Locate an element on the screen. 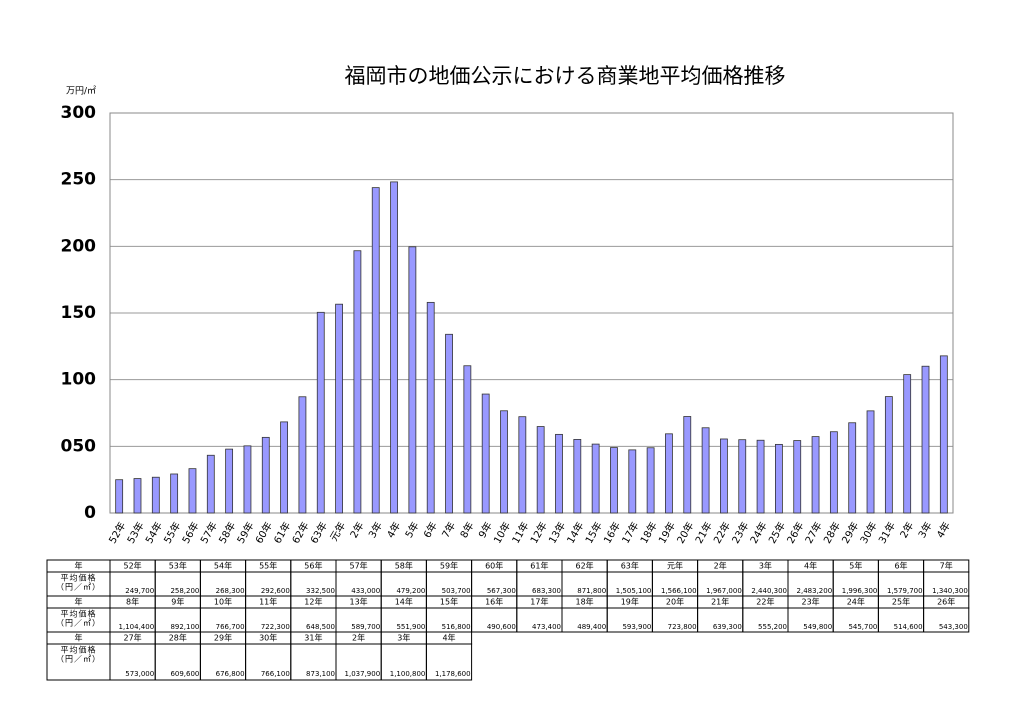  table-year: 20年 is located at coordinates (675, 602).